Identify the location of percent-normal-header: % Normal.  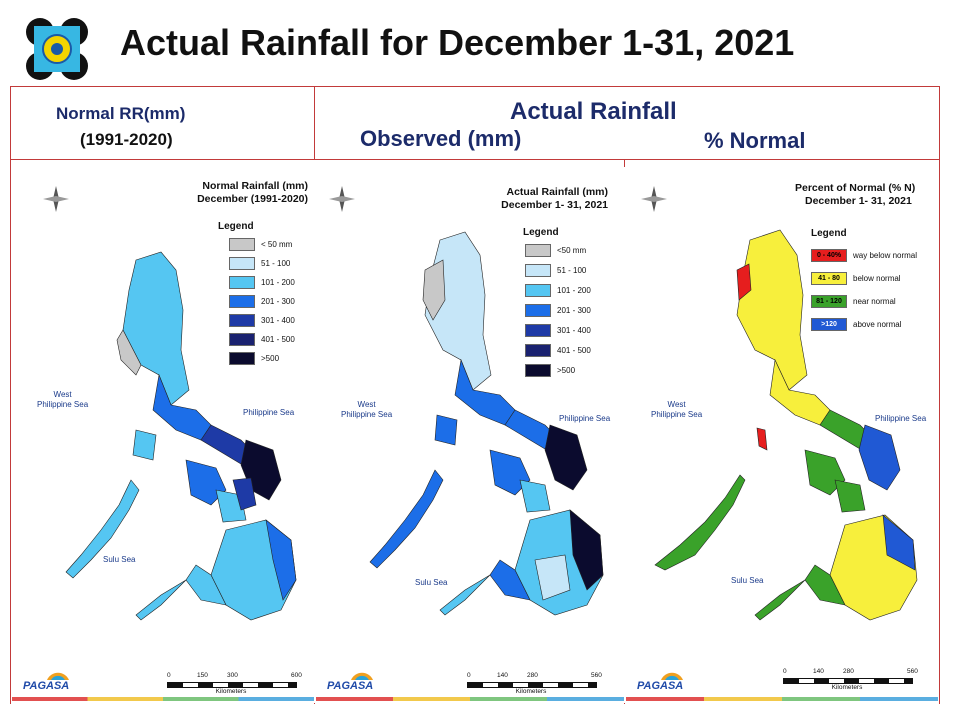
(755, 140).